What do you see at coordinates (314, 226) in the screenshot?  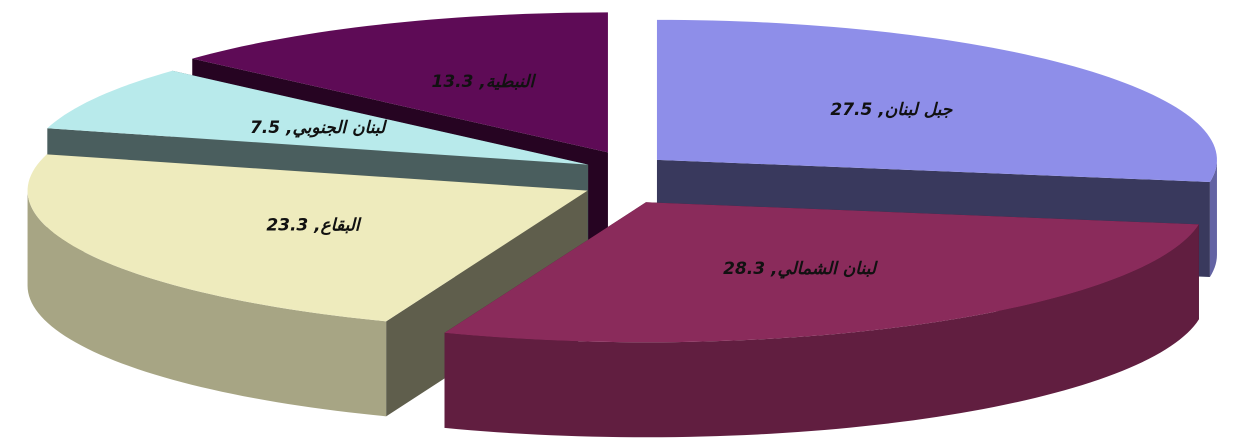 I see `data-label: البقاع, 23.3` at bounding box center [314, 226].